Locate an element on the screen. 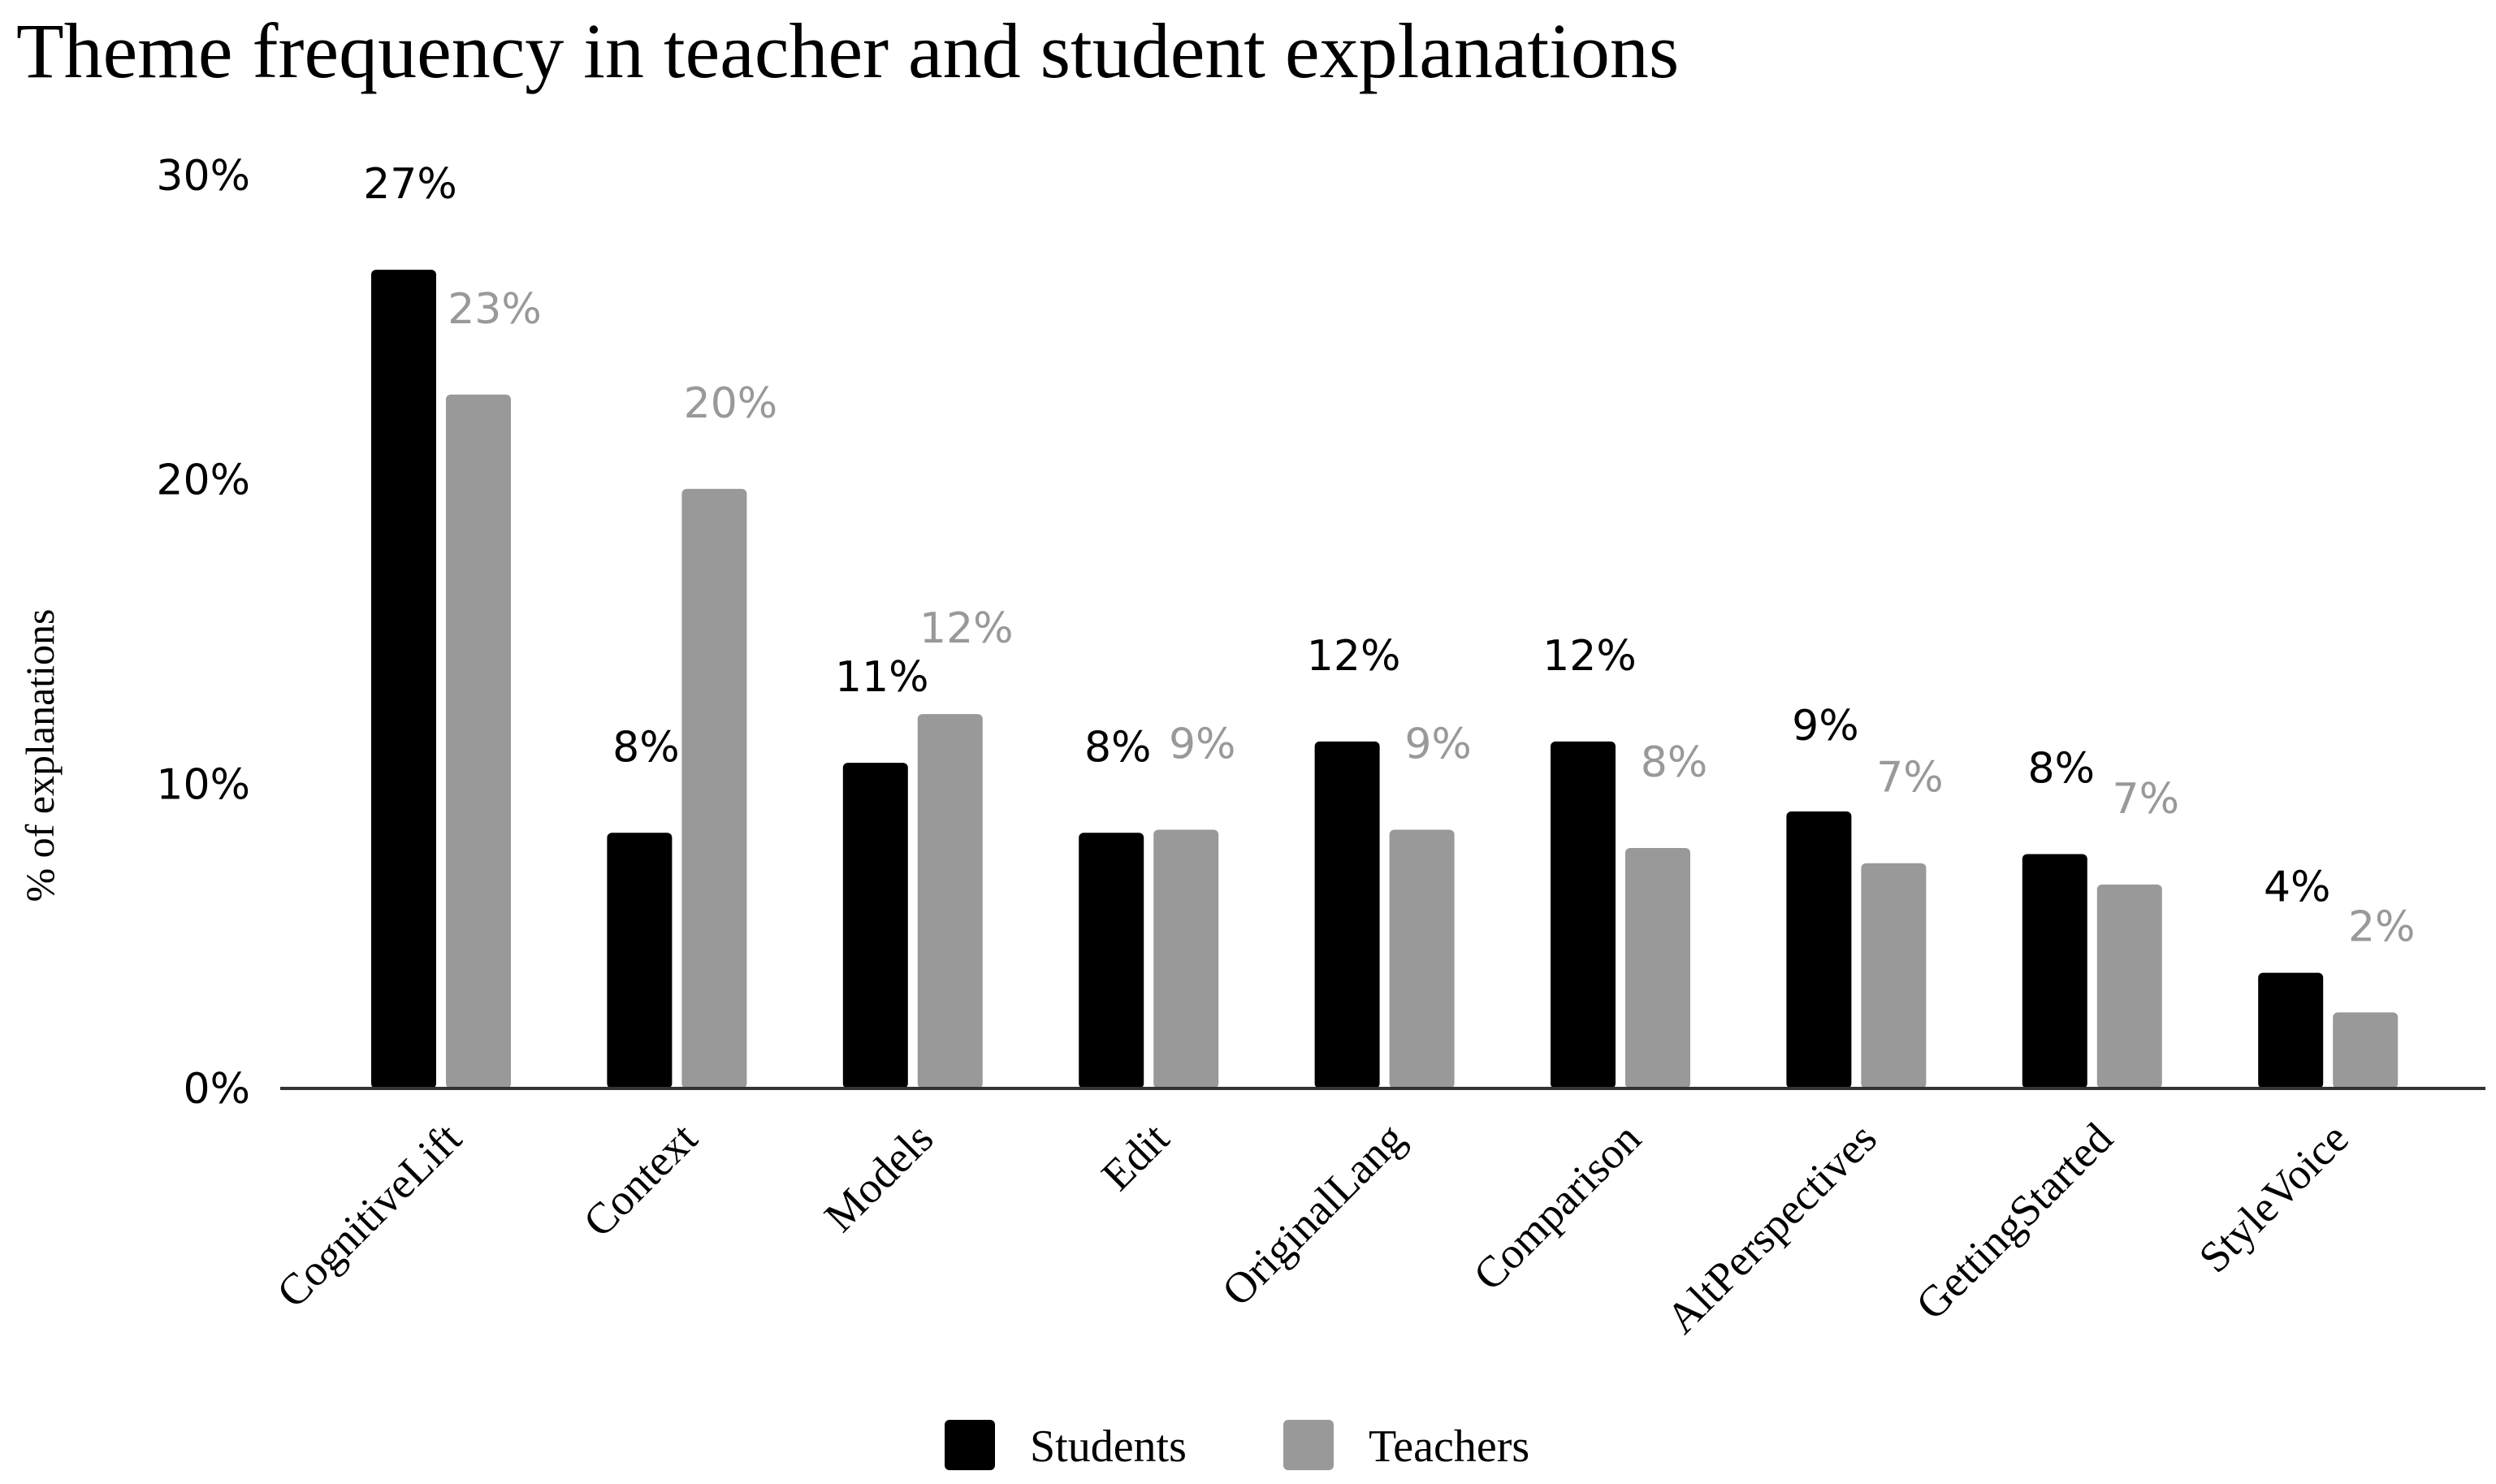 The image size is (2496, 1484). data-label-teachers-stylevoice: 2% is located at coordinates (2382, 926).